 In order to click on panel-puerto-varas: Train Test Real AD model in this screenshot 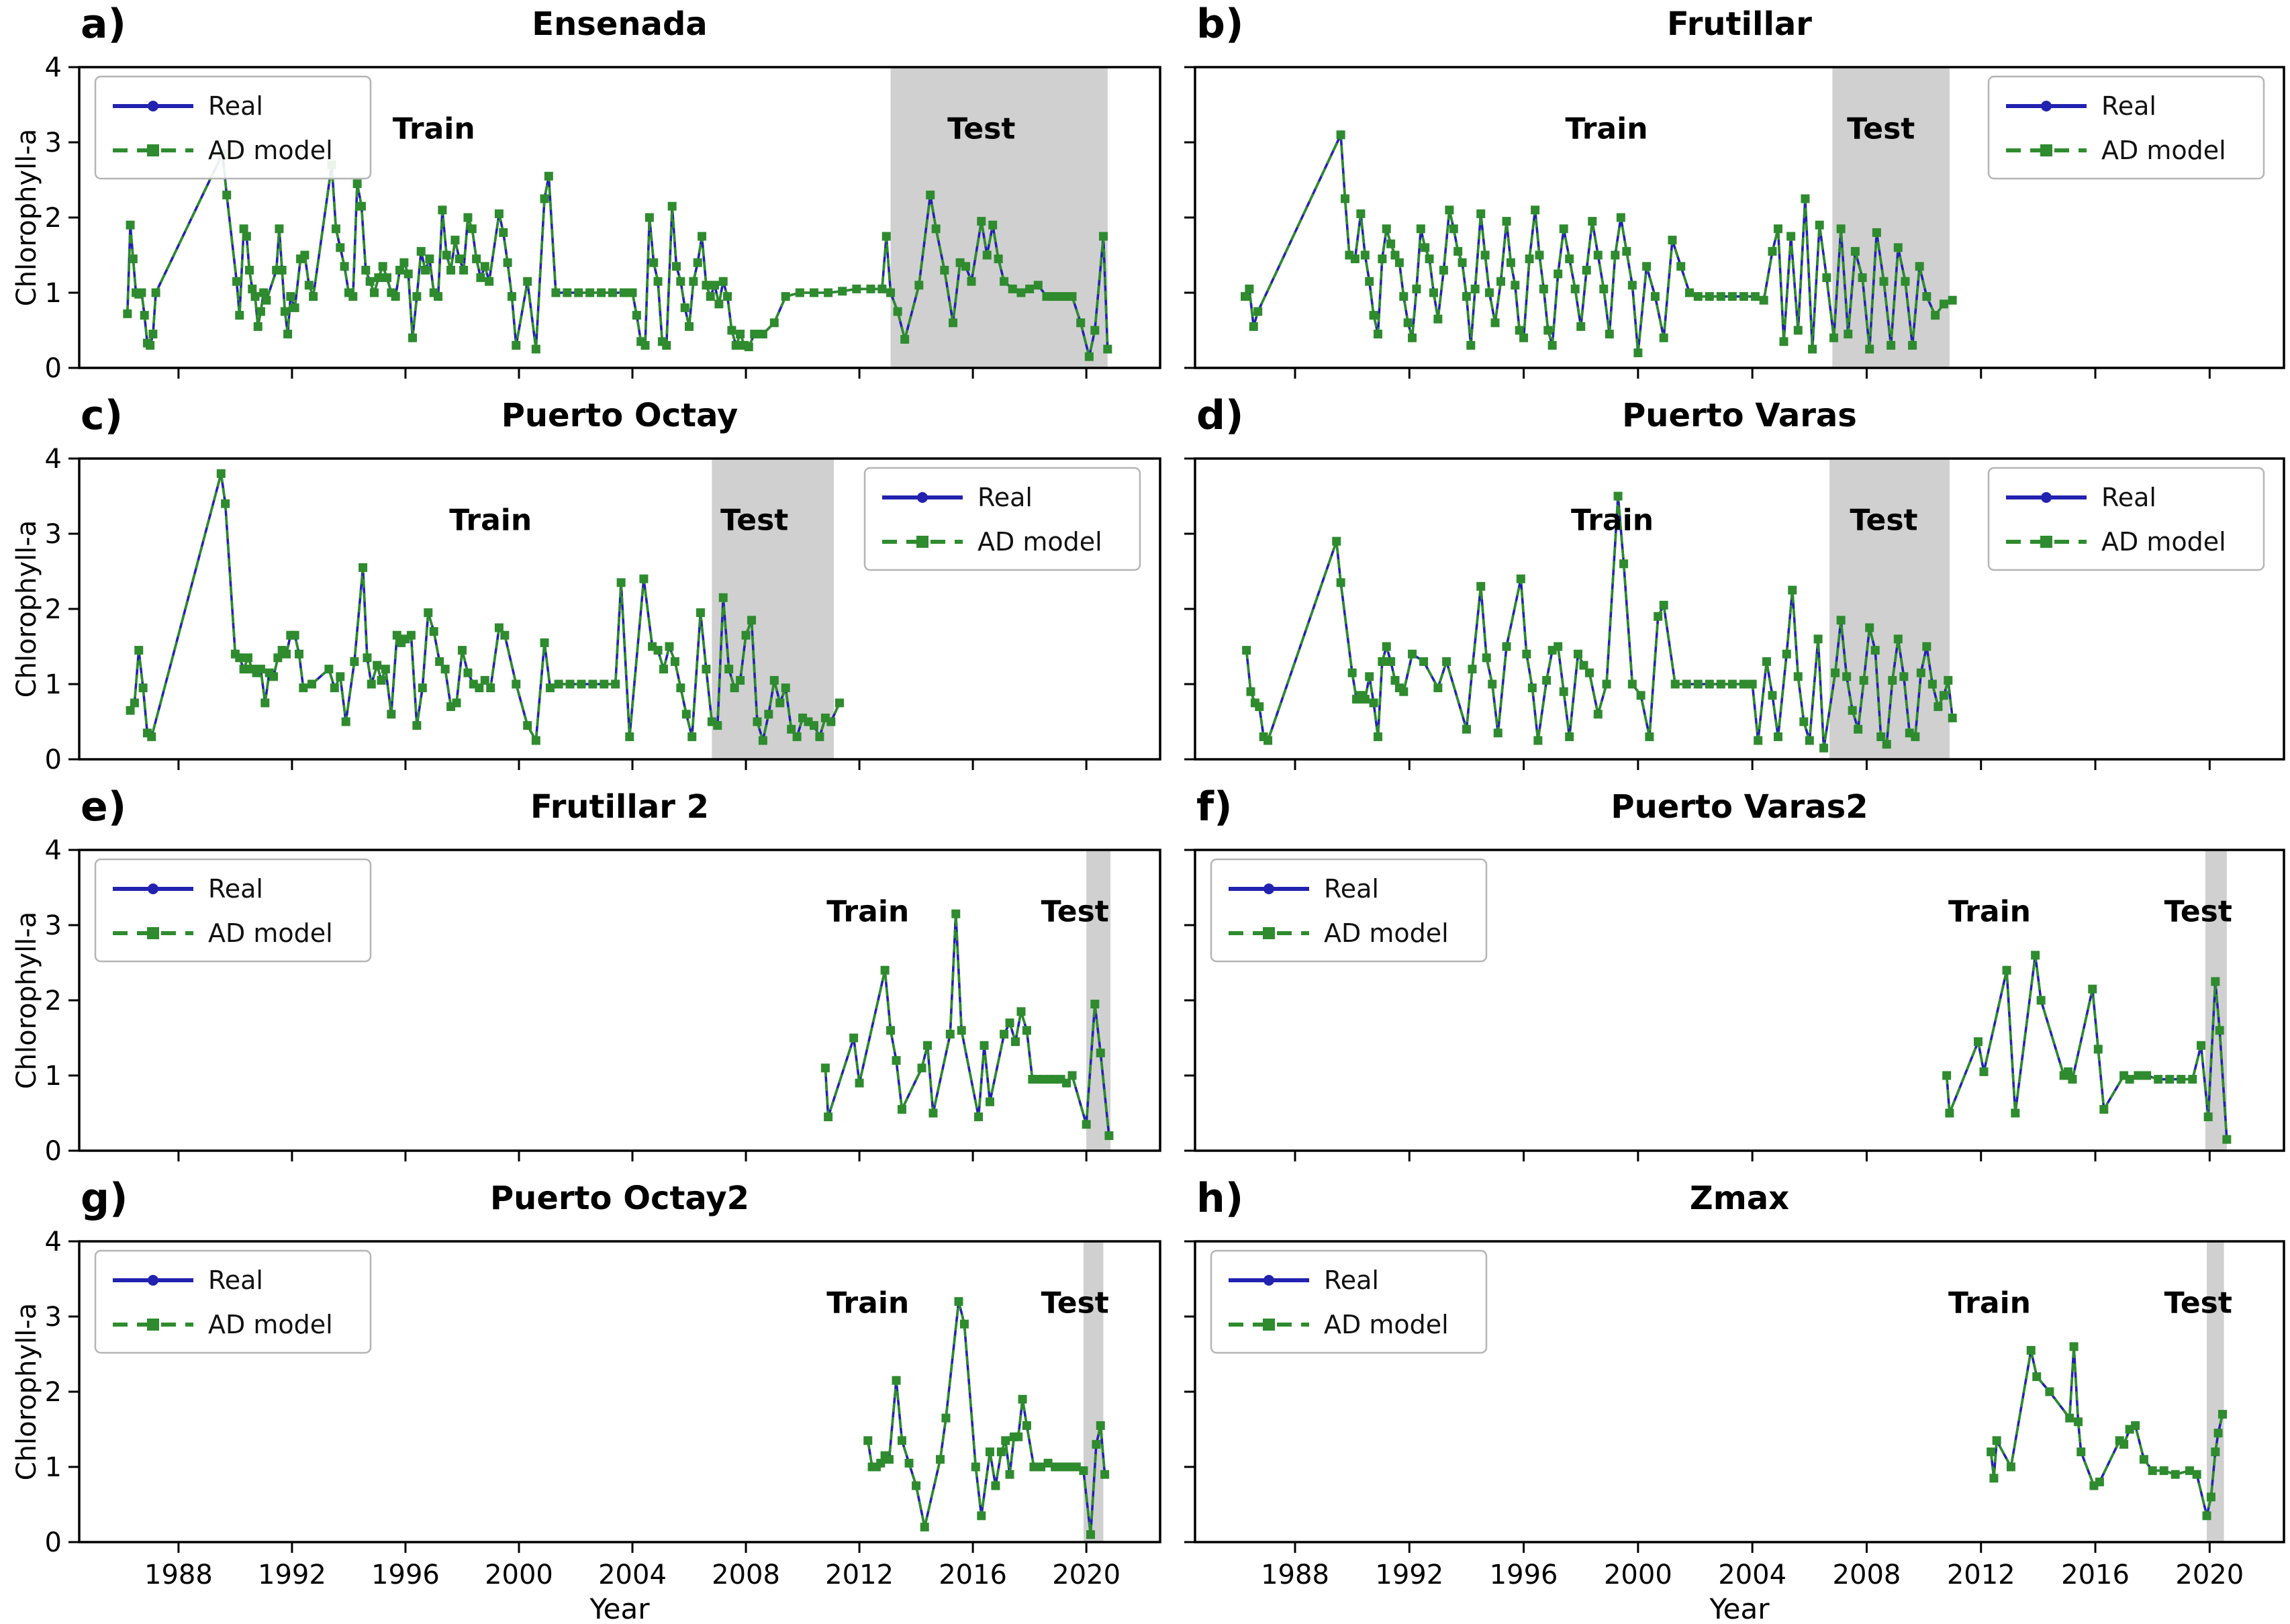, I will do `click(1734, 613)`.